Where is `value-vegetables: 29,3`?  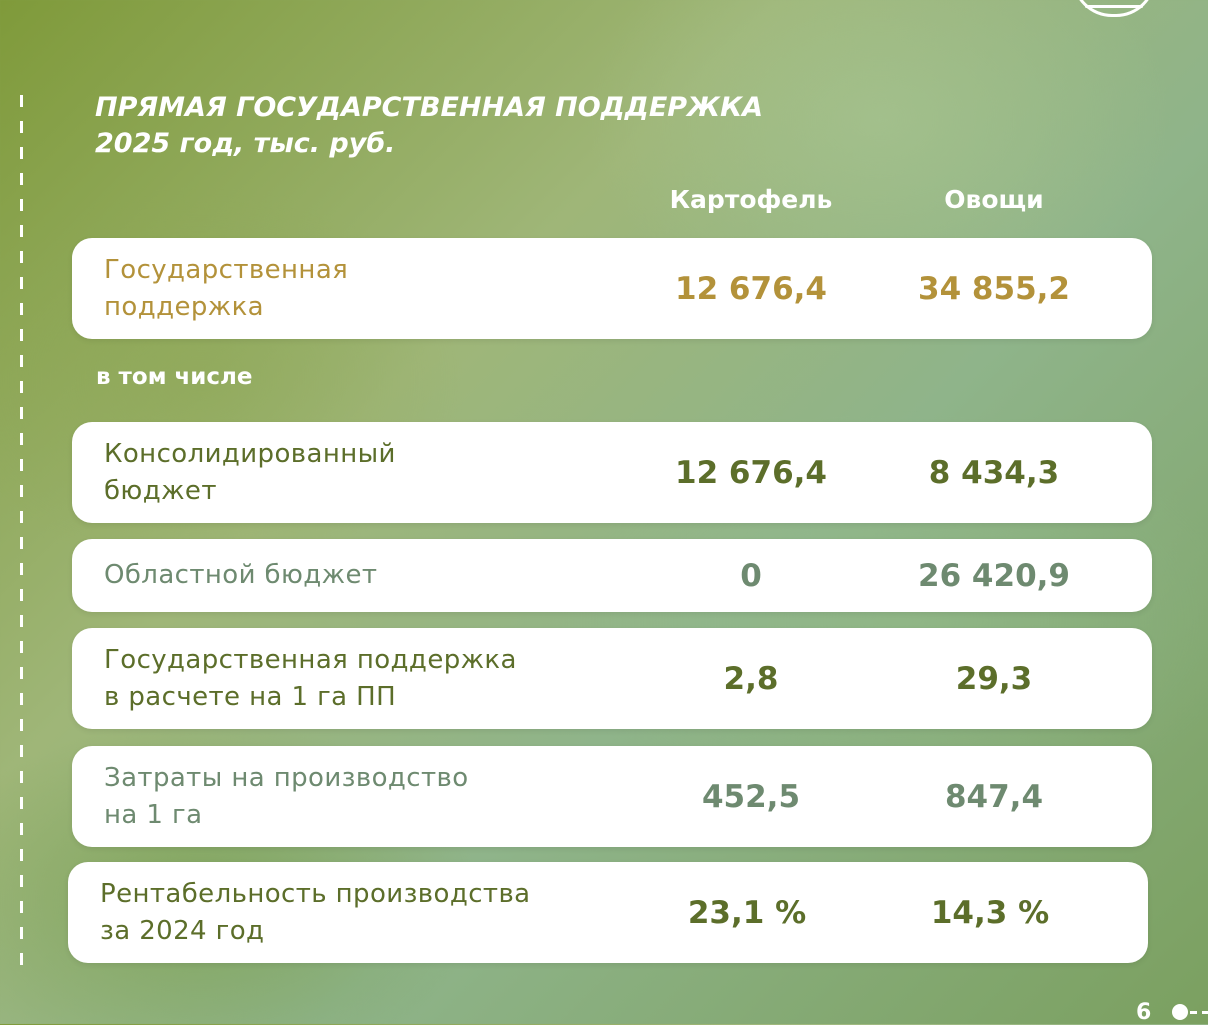 value-vegetables: 29,3 is located at coordinates (994, 678).